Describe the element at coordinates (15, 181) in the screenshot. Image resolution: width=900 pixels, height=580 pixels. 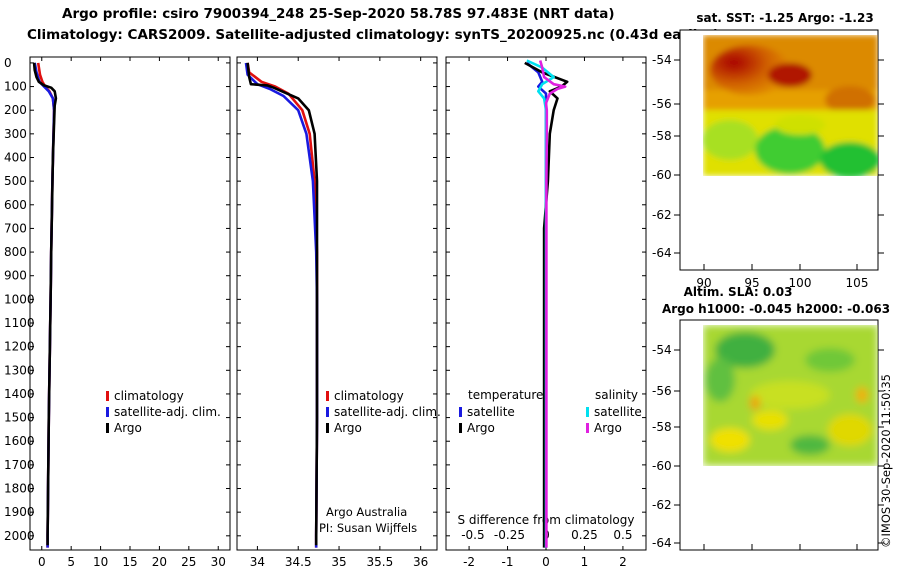
I see `y-tick-label: 500` at that location.